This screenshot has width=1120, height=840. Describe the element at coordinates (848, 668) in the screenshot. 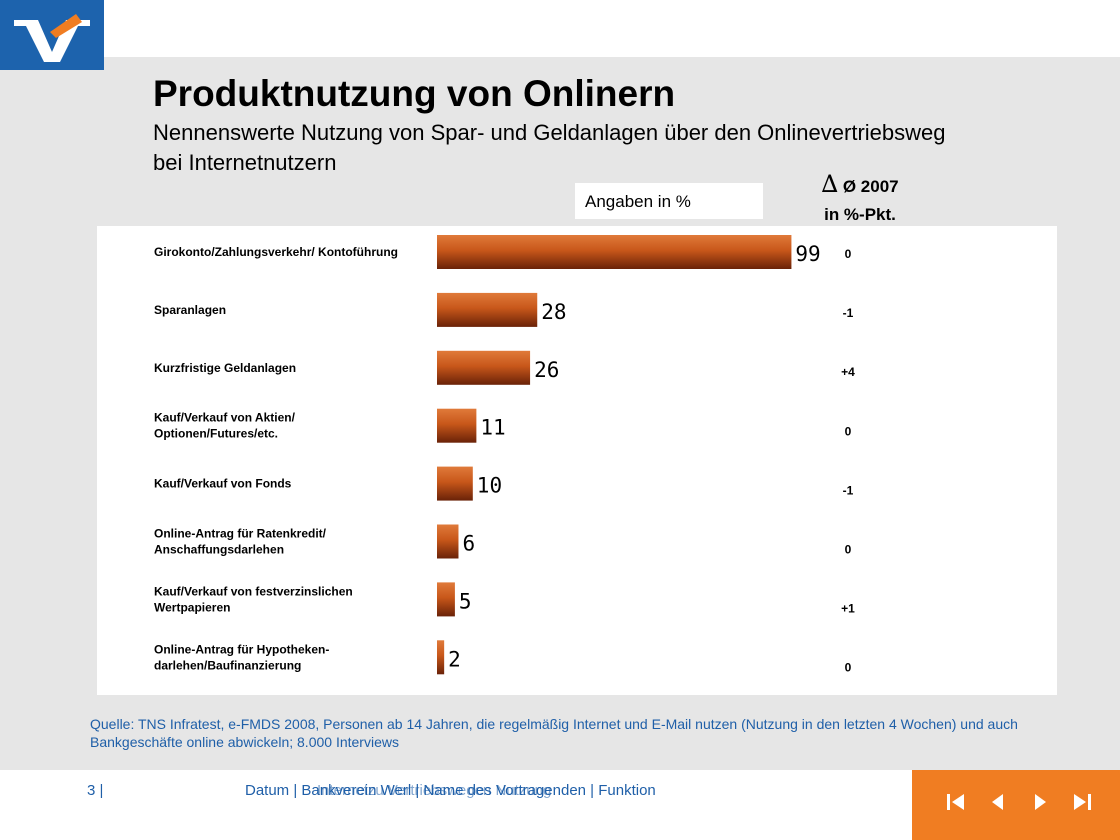

I see `delta-value-7: 0` at that location.